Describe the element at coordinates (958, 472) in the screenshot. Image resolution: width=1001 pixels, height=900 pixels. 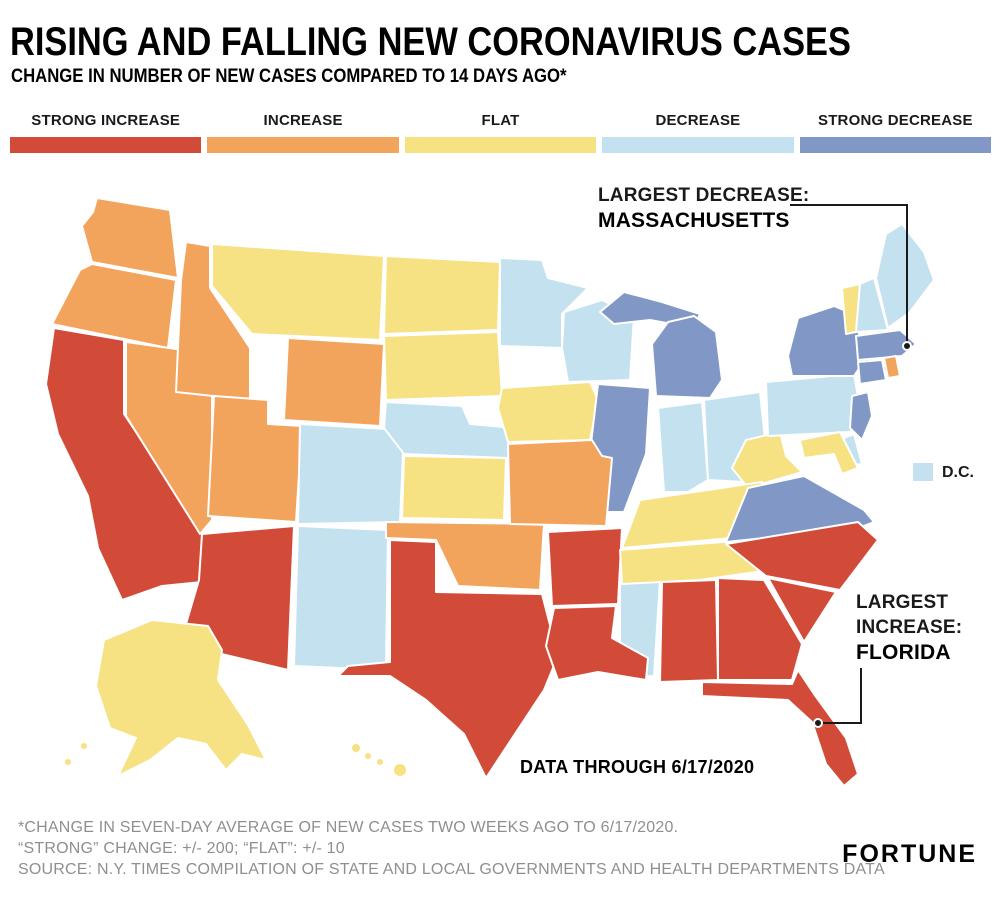
I see `dc-label: D.C.` at that location.